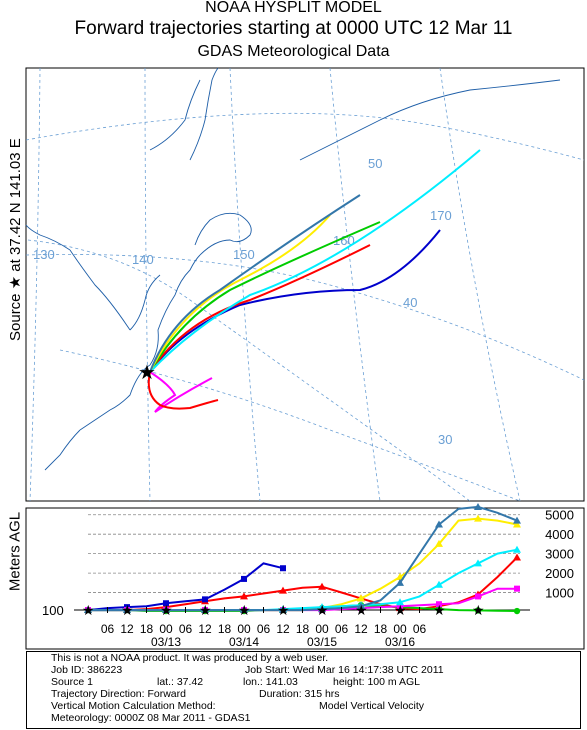 The image size is (587, 730). What do you see at coordinates (559, 534) in the screenshot?
I see `y-tick-label: 4000` at bounding box center [559, 534].